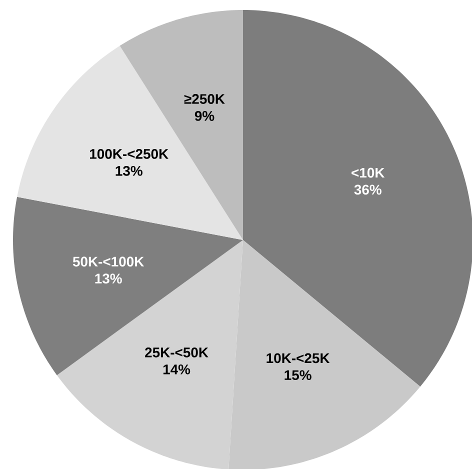 This screenshot has height=469, width=472. Describe the element at coordinates (204, 99) in the screenshot. I see `slice-label: ≥250K` at that location.